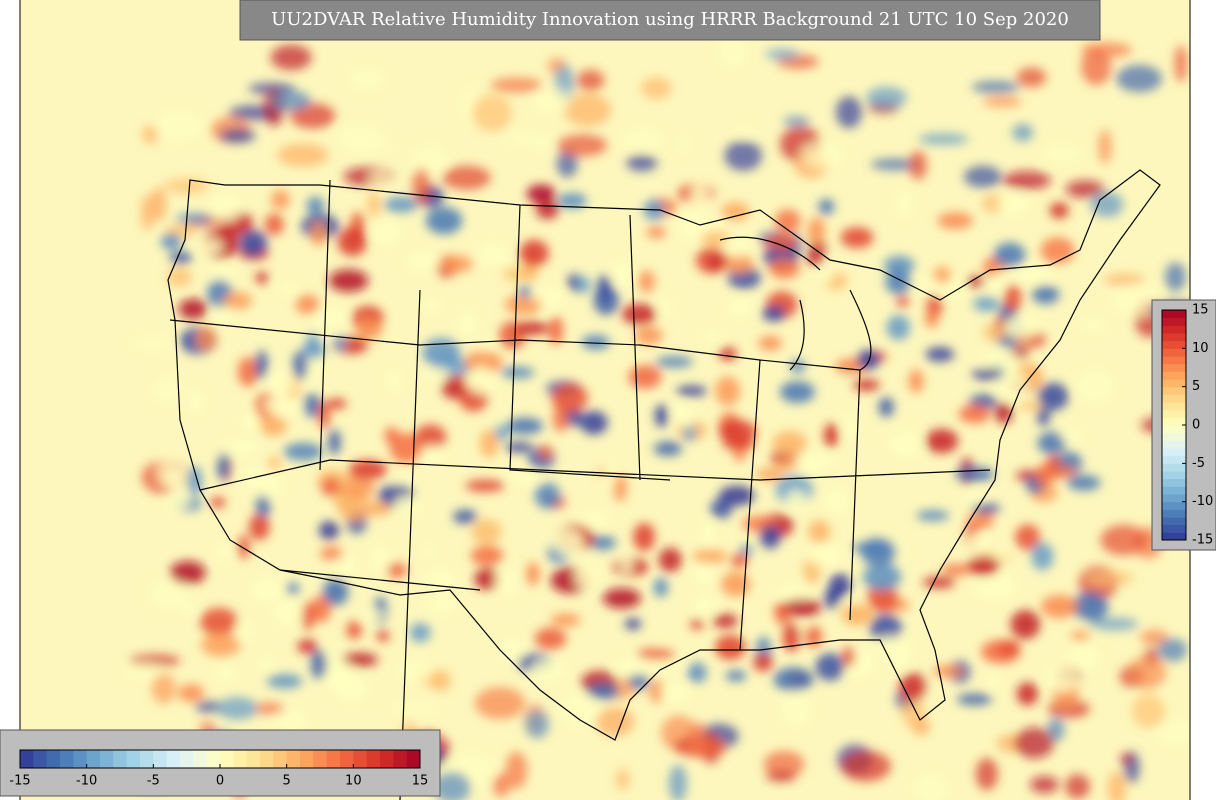 The image size is (1216, 800). I want to click on colorbar-tick-label: 5, so click(1196, 386).